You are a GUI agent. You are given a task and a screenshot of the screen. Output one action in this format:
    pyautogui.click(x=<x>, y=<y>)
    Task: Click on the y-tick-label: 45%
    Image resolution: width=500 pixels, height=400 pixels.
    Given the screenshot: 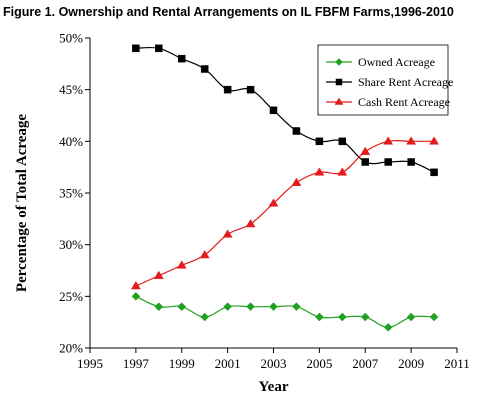 What is the action you would take?
    pyautogui.click(x=71, y=89)
    